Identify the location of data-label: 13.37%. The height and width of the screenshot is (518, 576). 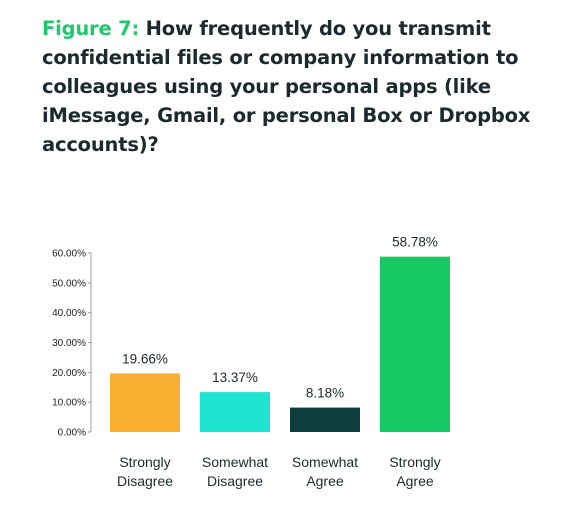
(235, 377).